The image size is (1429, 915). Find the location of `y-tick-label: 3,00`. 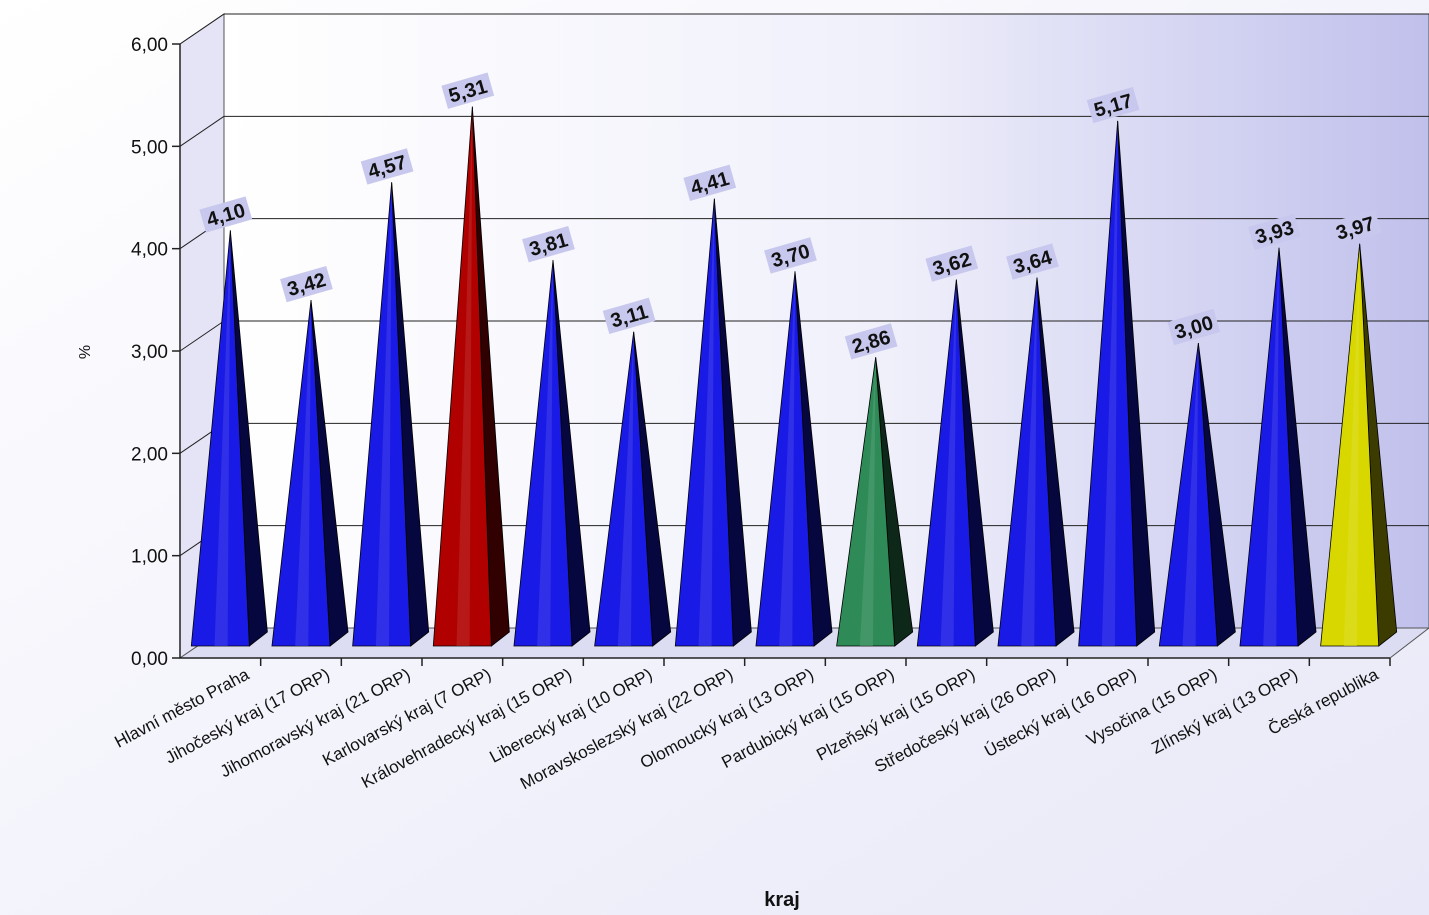

y-tick-label: 3,00 is located at coordinates (149, 352).